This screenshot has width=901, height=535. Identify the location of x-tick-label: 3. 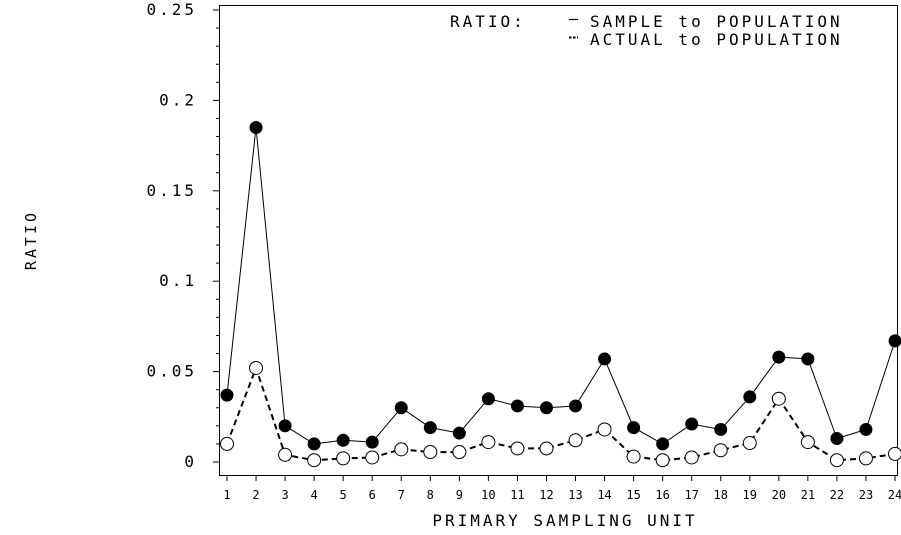
(284, 495).